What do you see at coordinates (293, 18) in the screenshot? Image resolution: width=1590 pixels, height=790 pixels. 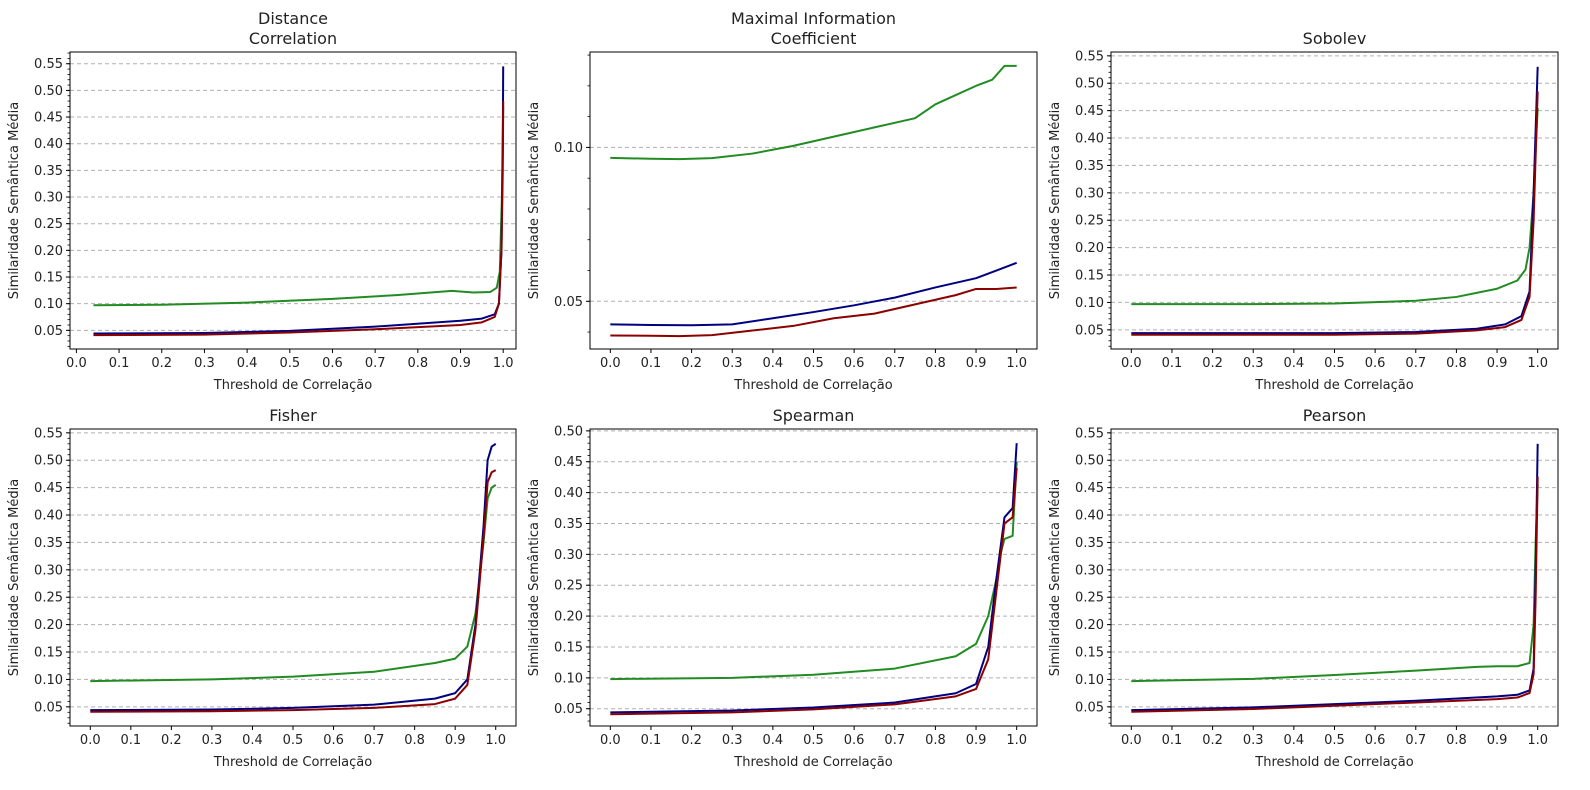 I see `chart-title: Distance` at bounding box center [293, 18].